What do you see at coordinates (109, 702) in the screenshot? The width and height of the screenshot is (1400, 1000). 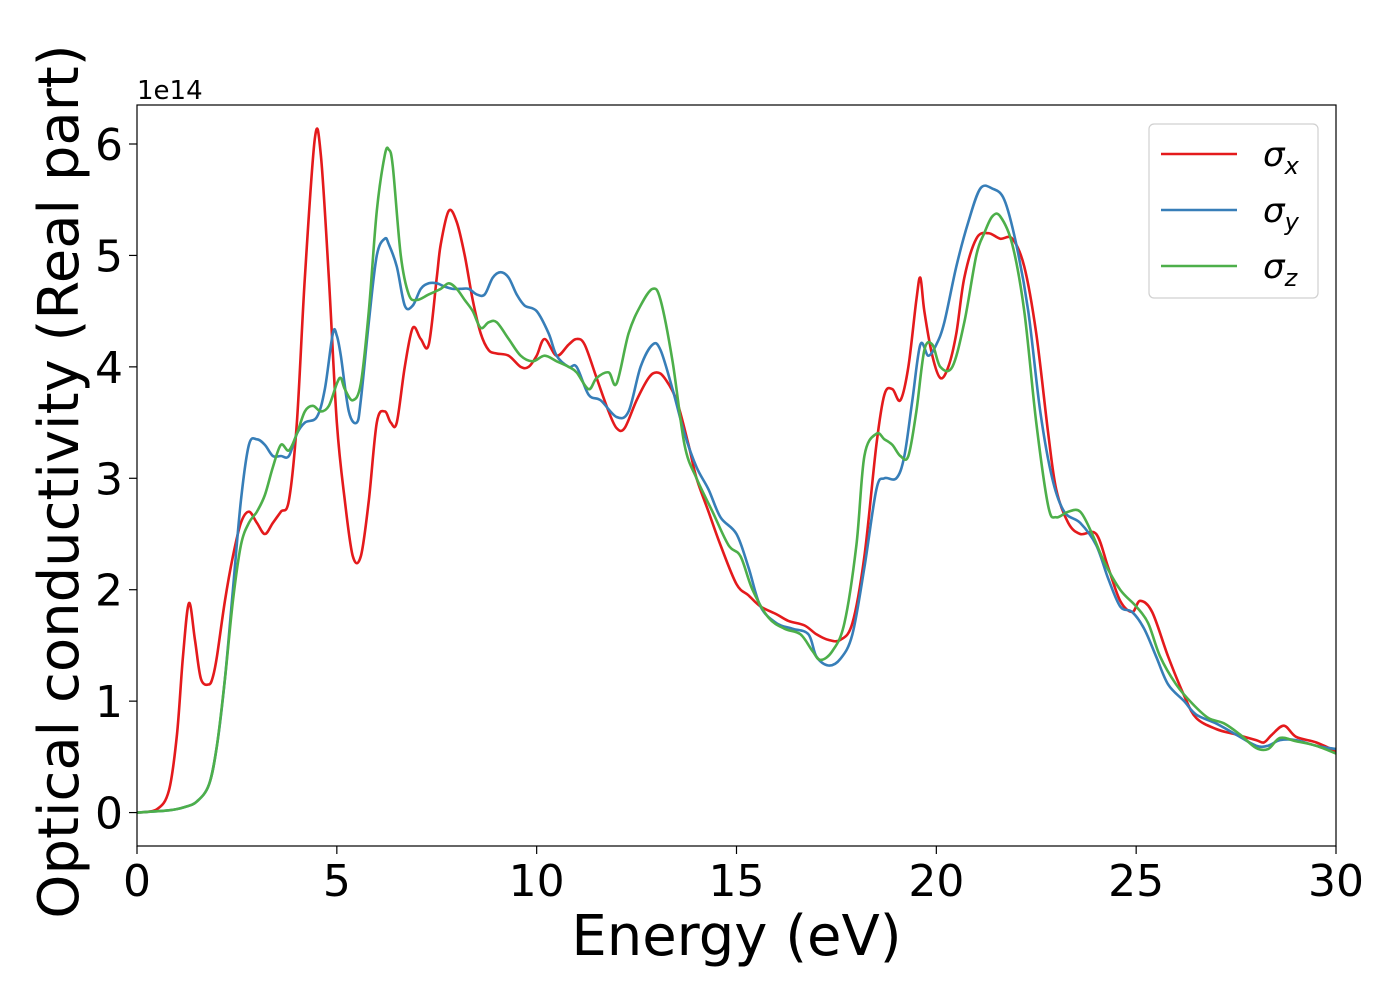 I see `y-tick-label: 1` at bounding box center [109, 702].